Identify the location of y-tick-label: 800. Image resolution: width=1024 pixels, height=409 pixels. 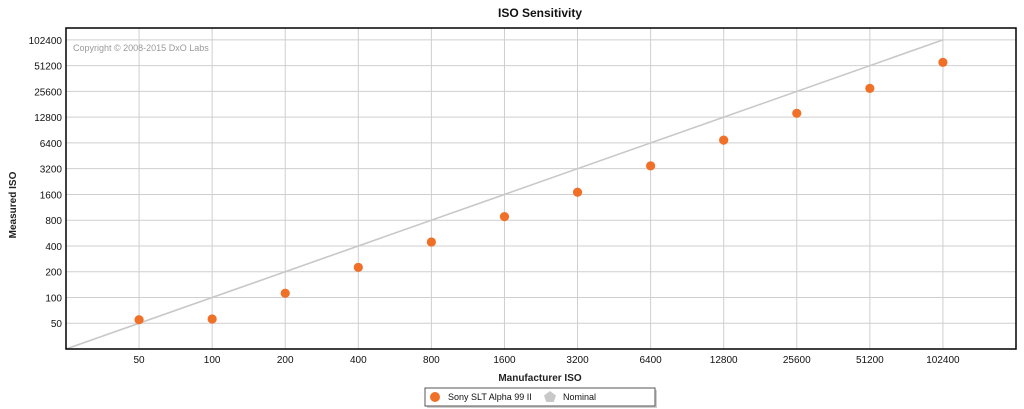
(53, 221).